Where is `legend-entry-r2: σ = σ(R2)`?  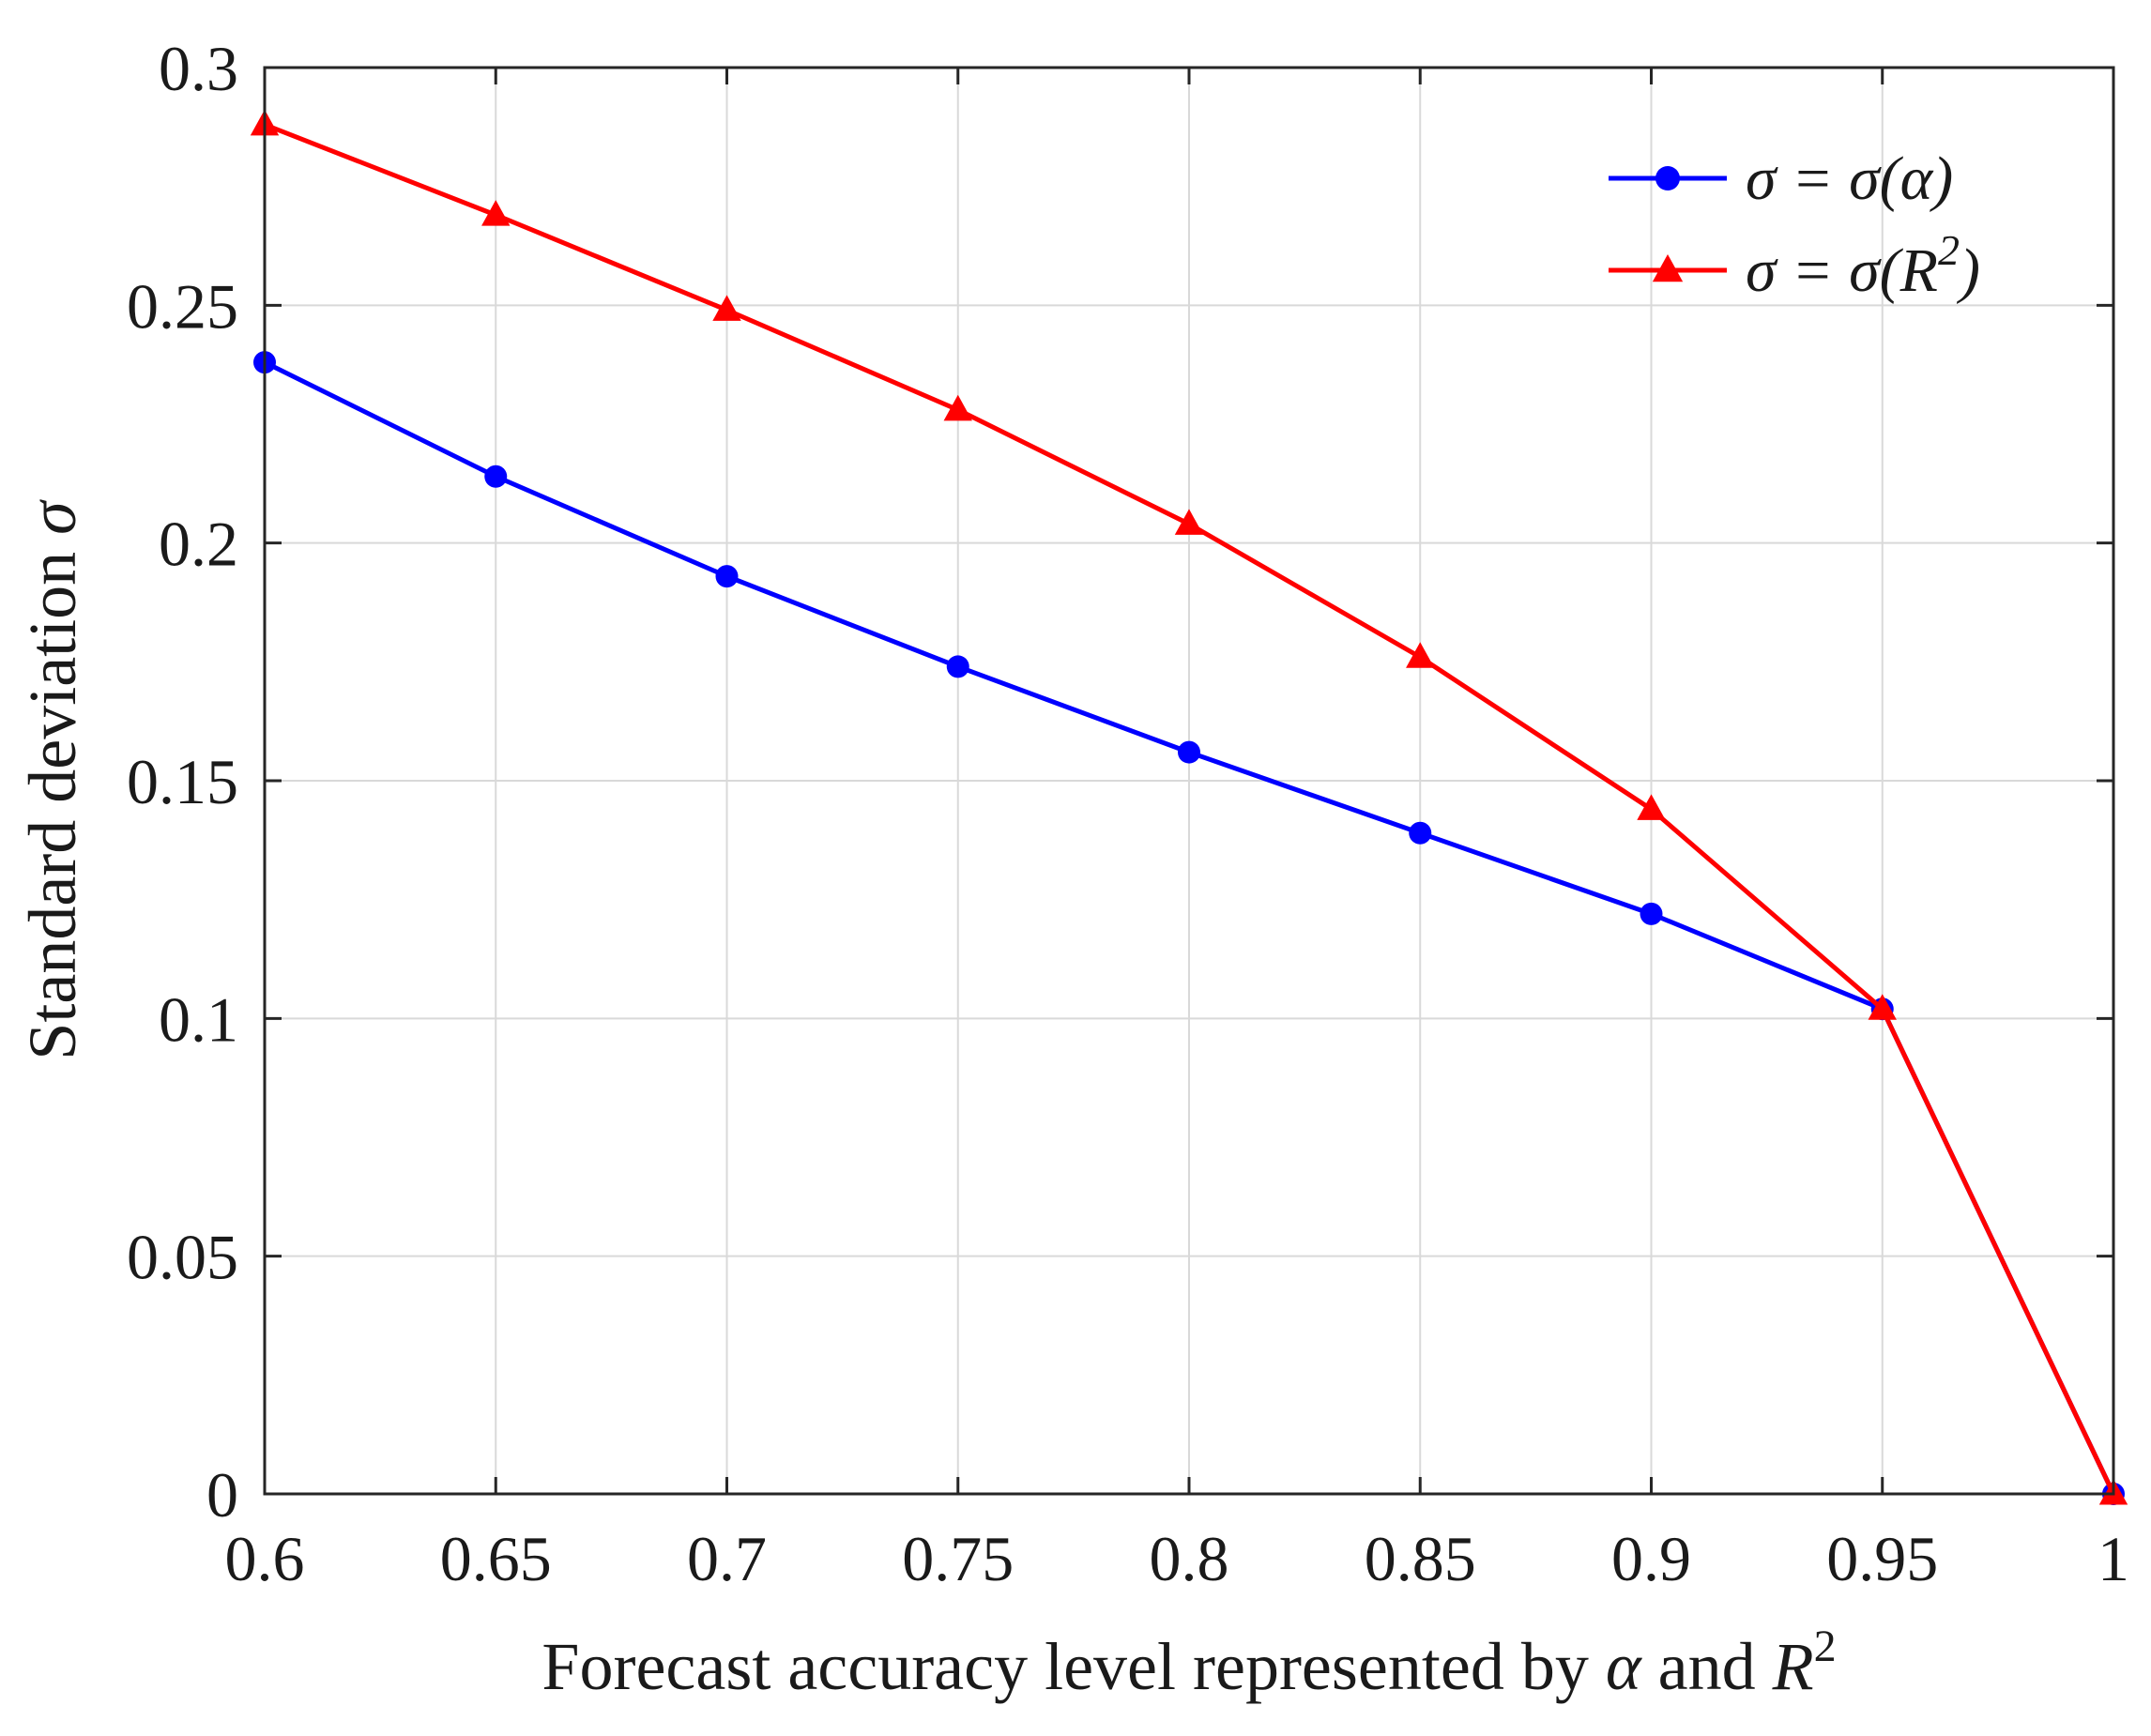
legend-entry-r2: σ = σ(R2) is located at coordinates (1794, 265).